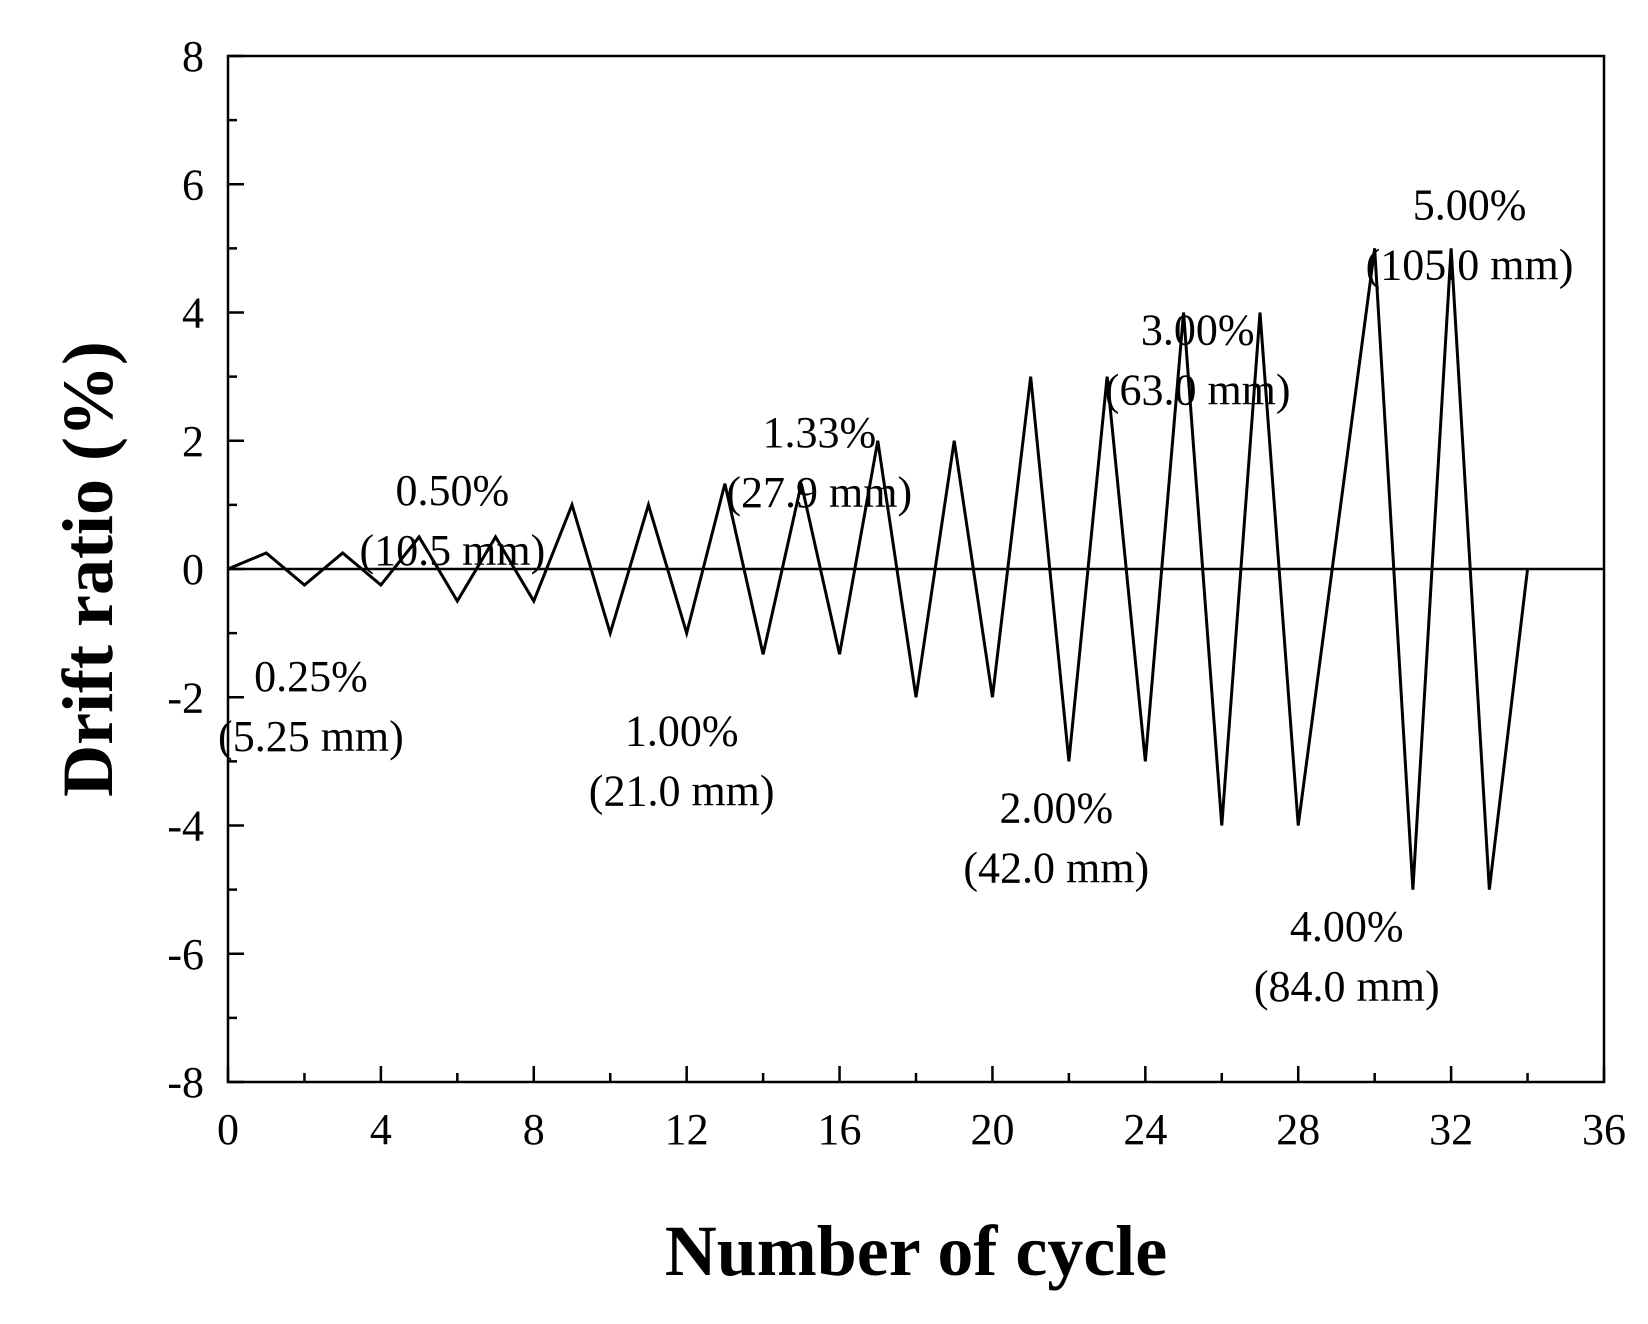  I want to click on annotation-a133: (27.9 mm) 1.33%, so click(819, 462).